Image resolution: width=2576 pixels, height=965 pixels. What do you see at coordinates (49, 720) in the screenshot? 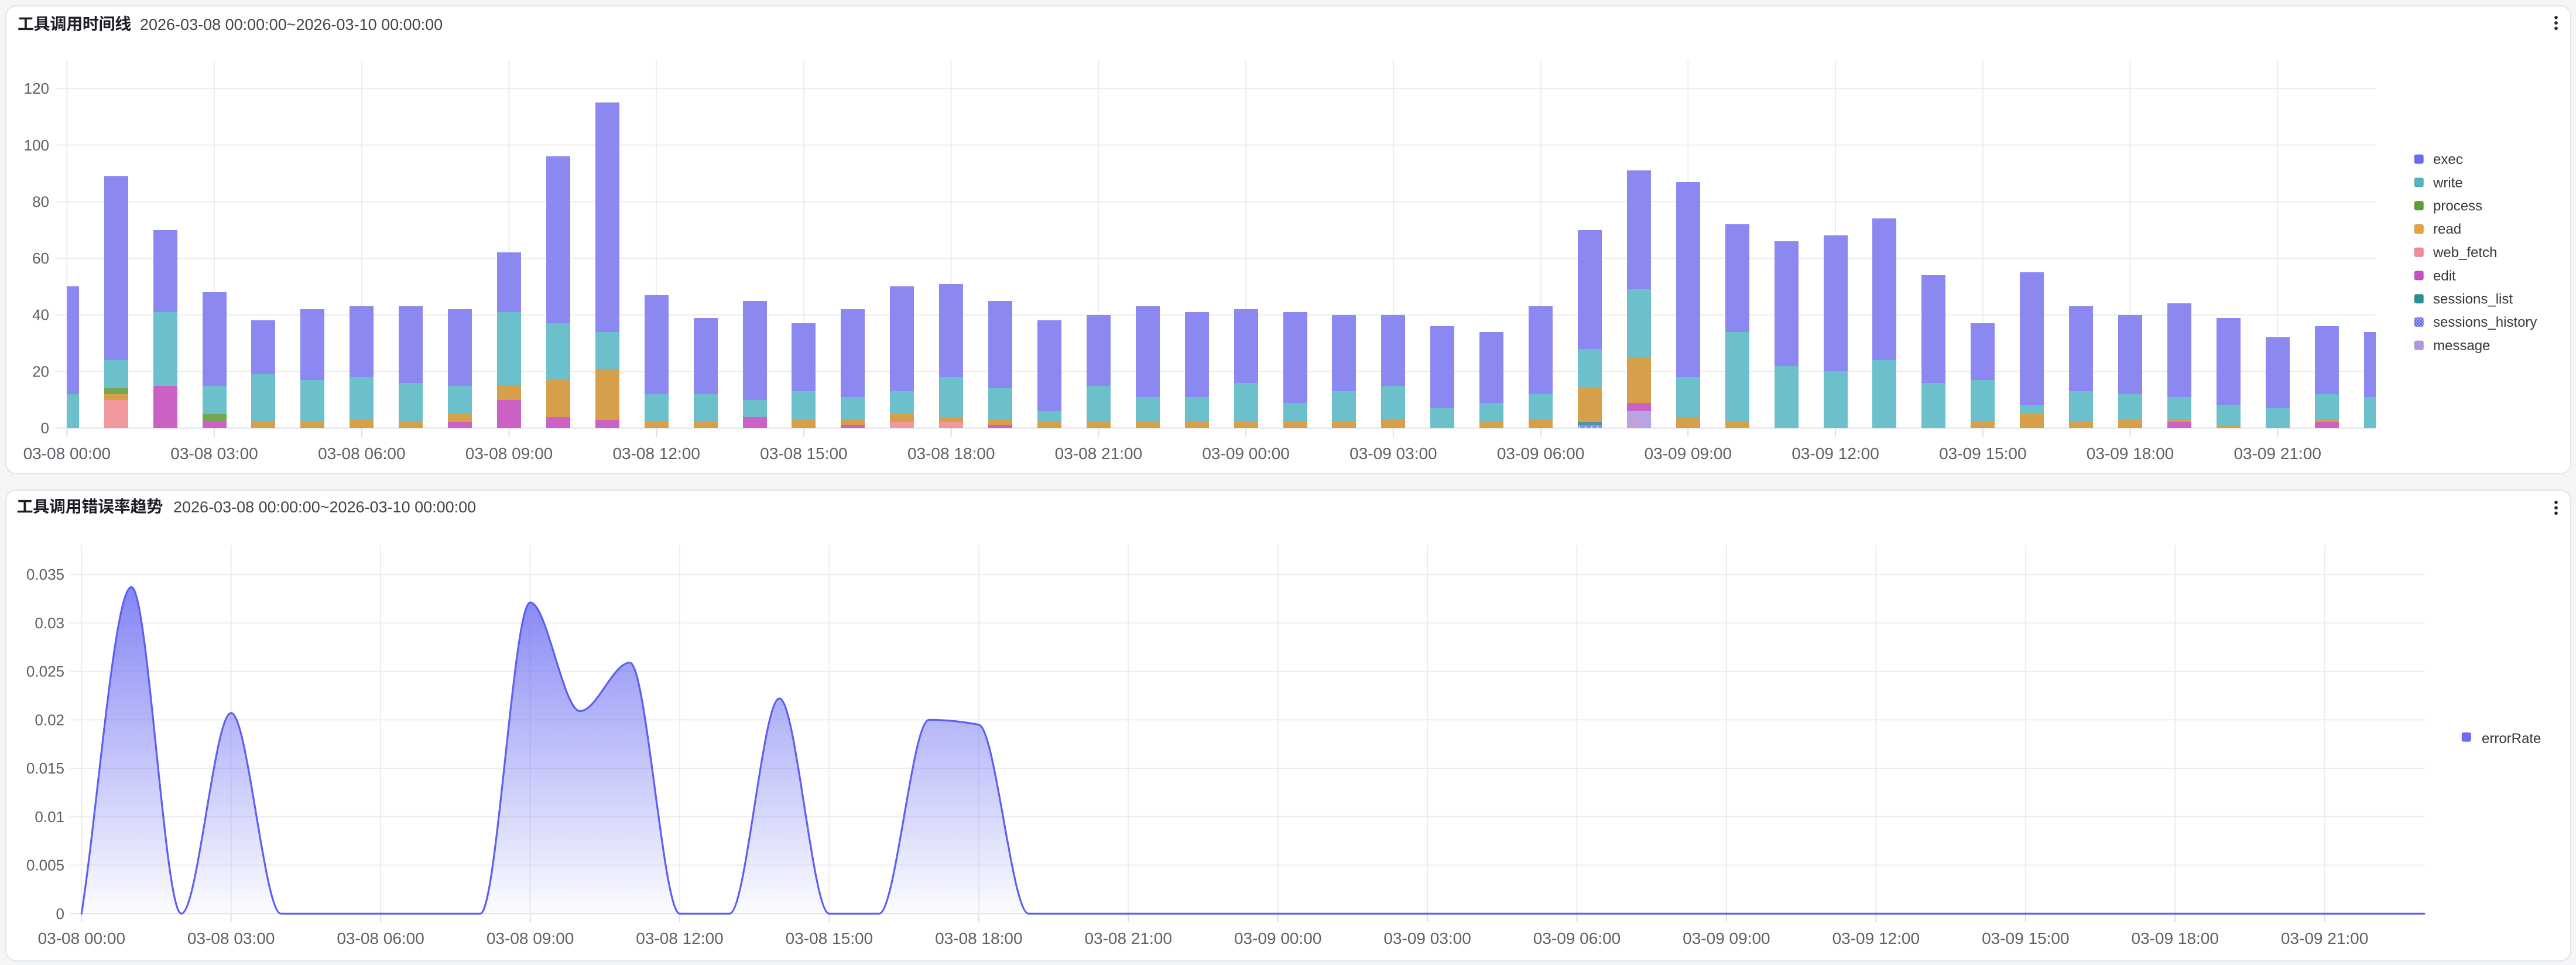
I see `svg-text: 0.02` at bounding box center [49, 720].